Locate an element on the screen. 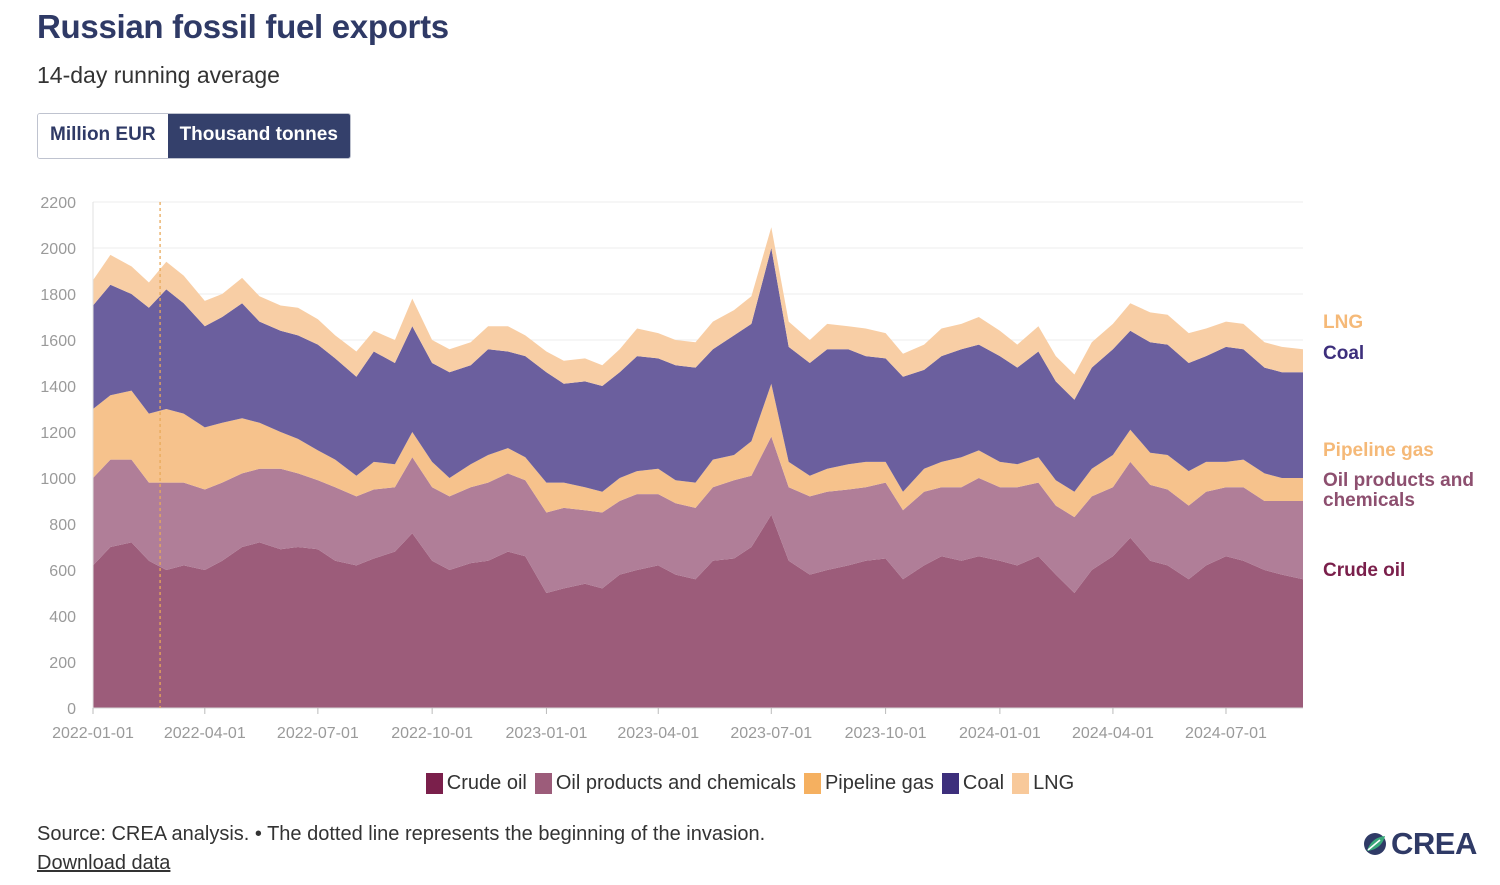 Image resolution: width=1500 pixels, height=885 pixels. x-tick-label: 2024-07-01 is located at coordinates (1226, 733).